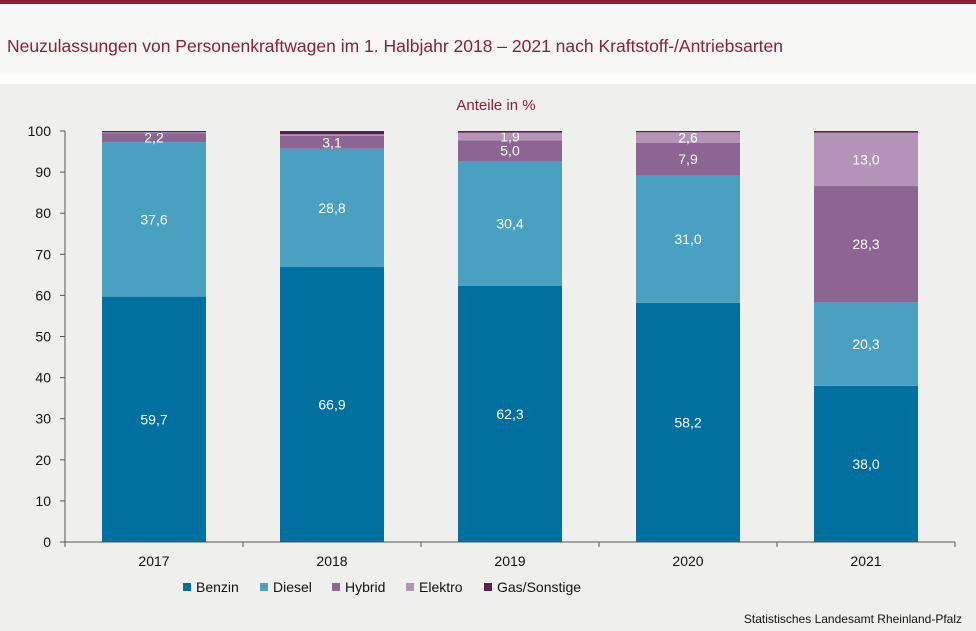  Describe the element at coordinates (539, 587) in the screenshot. I see `legend-label: Gas/Sonstige` at that location.